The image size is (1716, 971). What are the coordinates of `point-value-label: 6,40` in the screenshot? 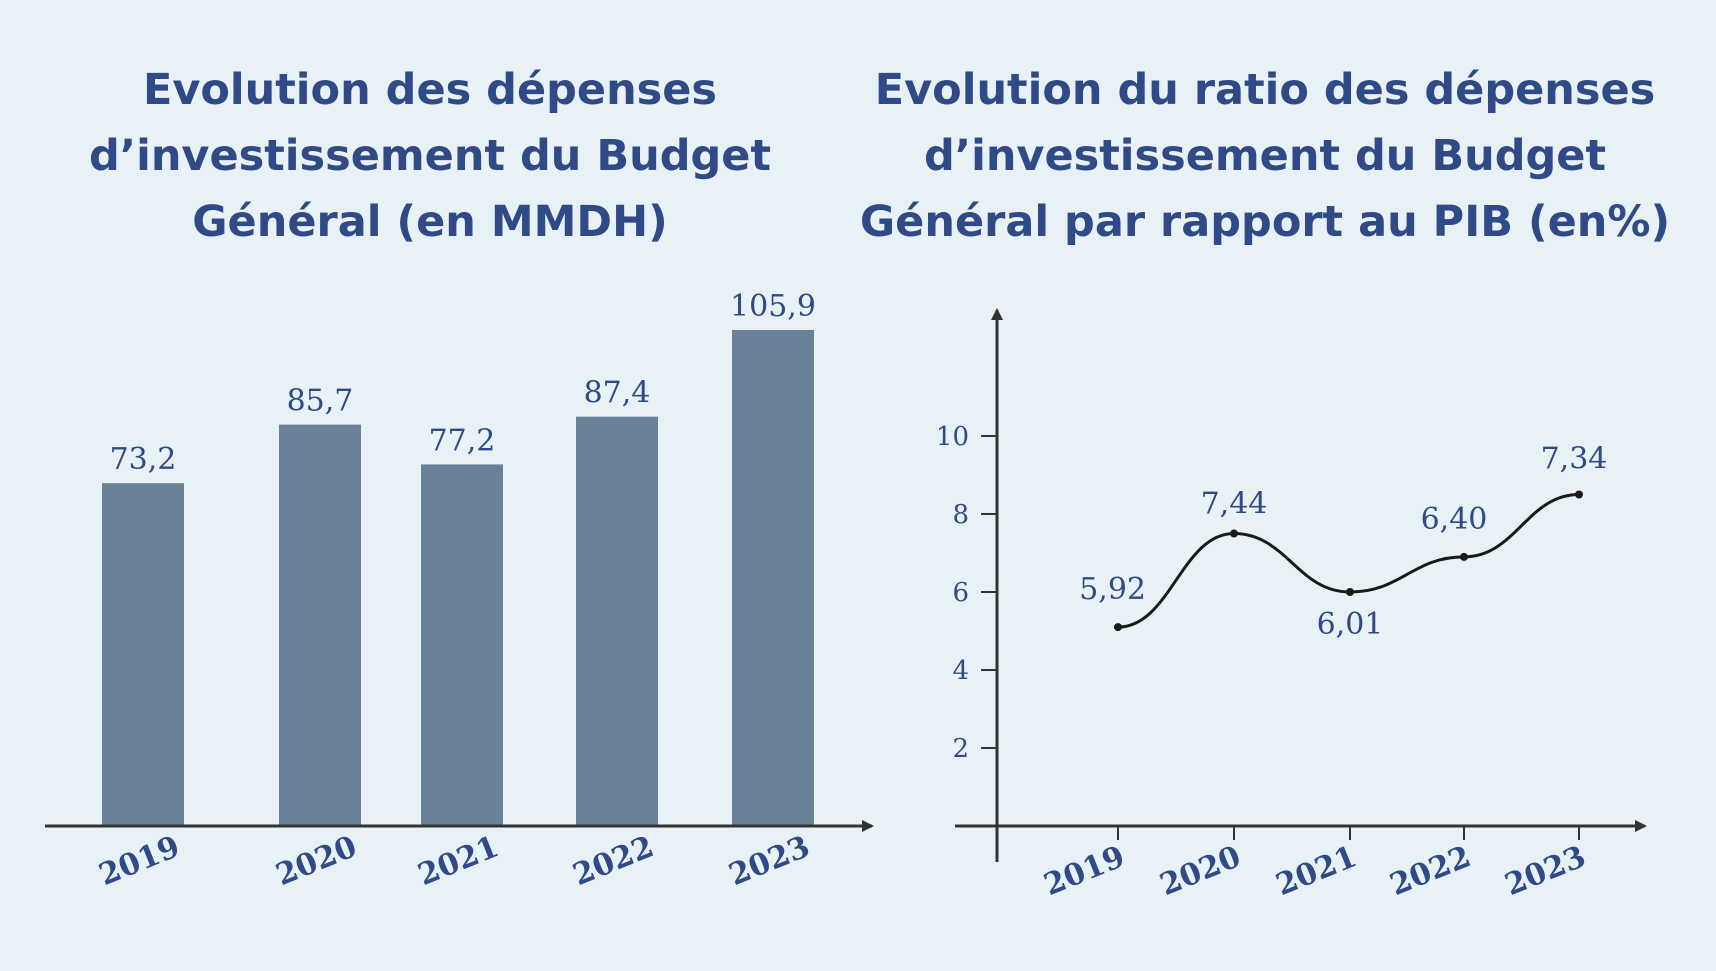 It's located at (1454, 519).